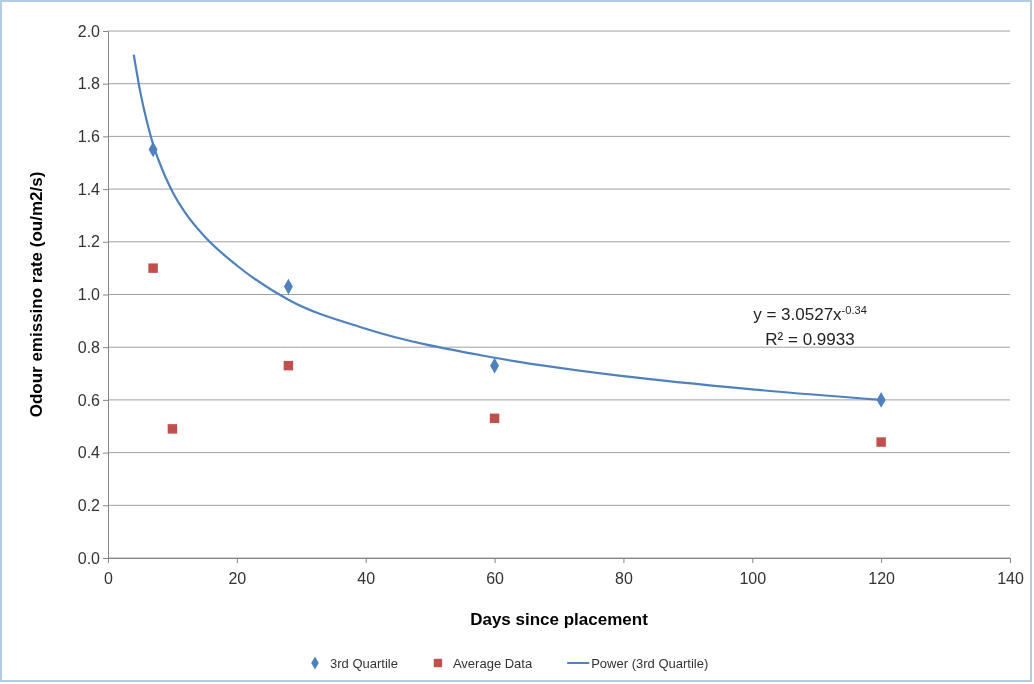 This screenshot has width=1034, height=684. What do you see at coordinates (1010, 578) in the screenshot?
I see `x-tick-label: 140` at bounding box center [1010, 578].